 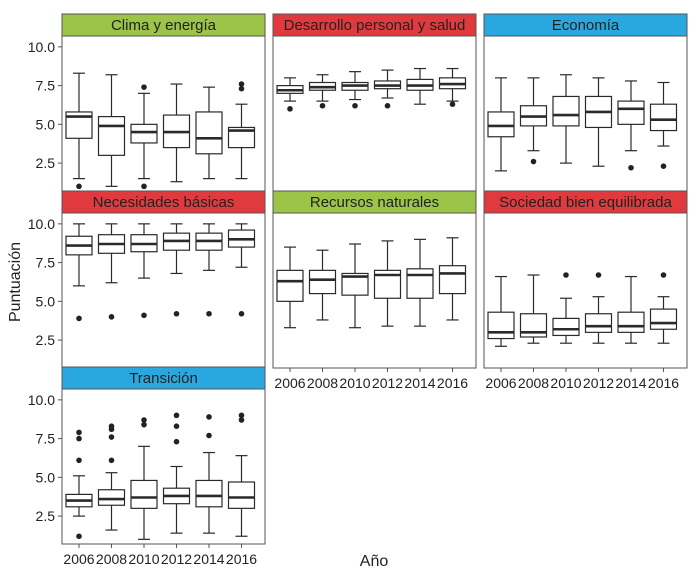 What do you see at coordinates (163, 378) in the screenshot?
I see `facet-title: Transición` at bounding box center [163, 378].